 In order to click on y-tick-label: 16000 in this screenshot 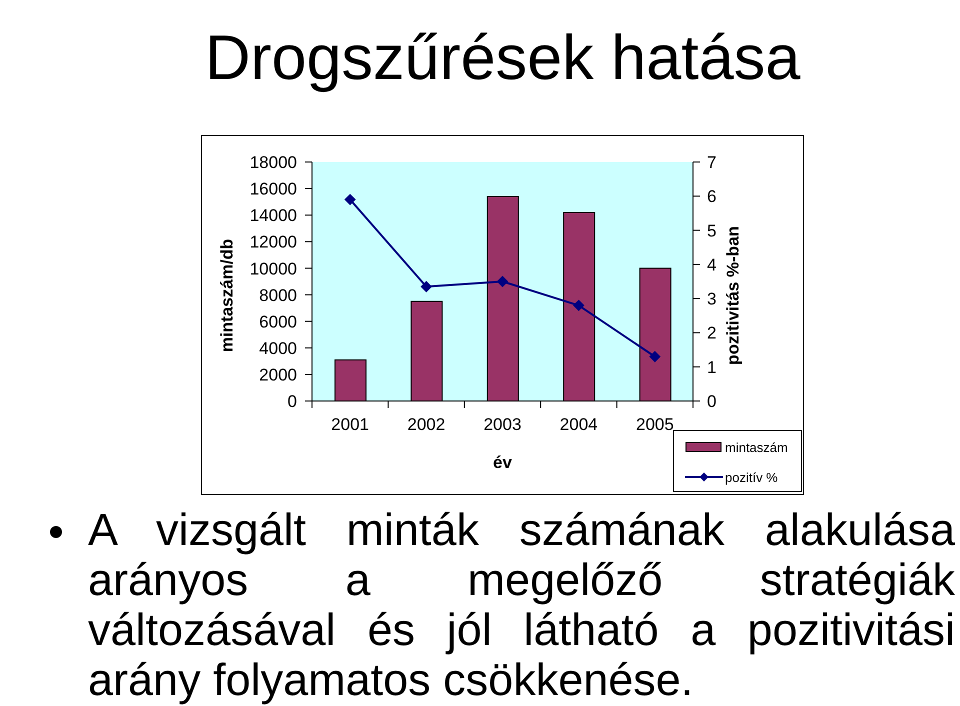, I will do `click(273, 189)`.